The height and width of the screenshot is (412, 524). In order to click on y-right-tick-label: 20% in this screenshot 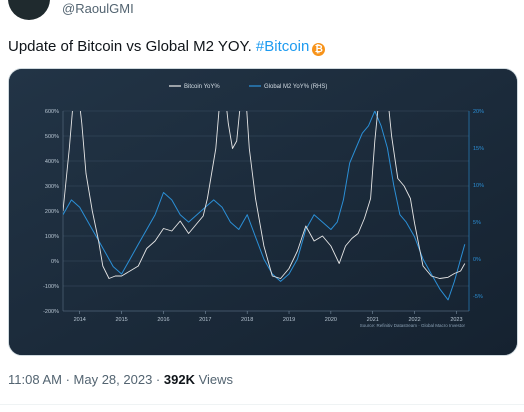, I will do `click(478, 112)`.